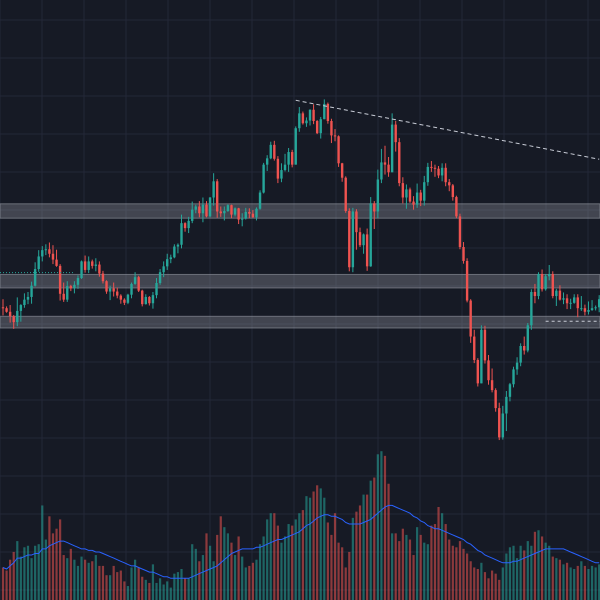 The height and width of the screenshot is (600, 600). I want to click on price-zone, so click(300, 211).